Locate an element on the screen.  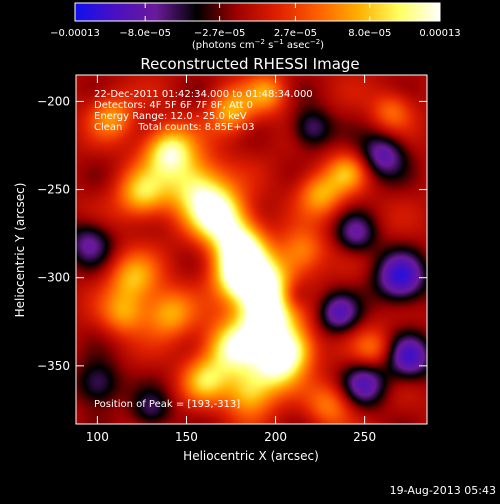
units-part-3: asec is located at coordinates (297, 45).